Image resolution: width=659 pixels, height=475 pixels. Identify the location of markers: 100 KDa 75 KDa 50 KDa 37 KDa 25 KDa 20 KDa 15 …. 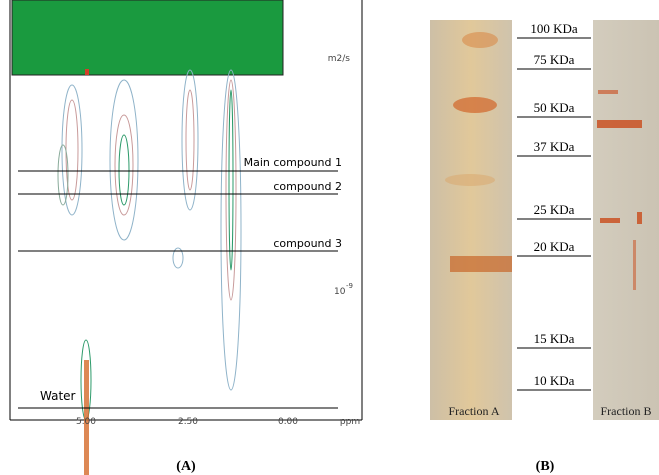
(554, 206).